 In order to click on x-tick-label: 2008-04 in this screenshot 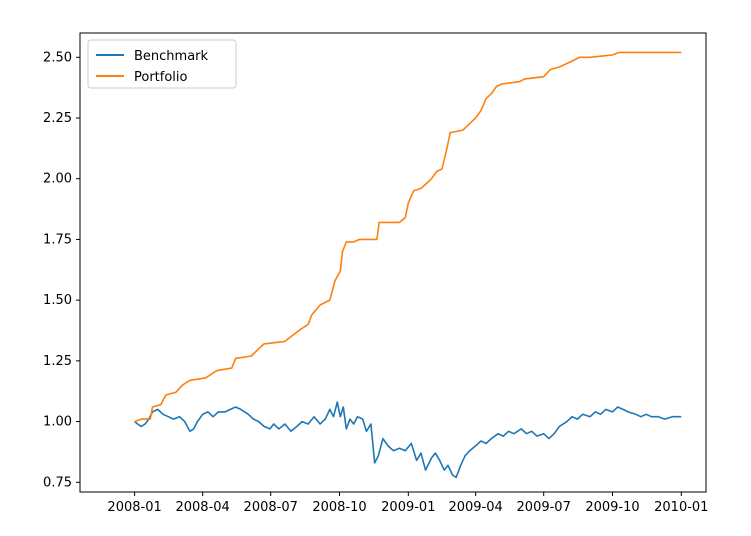, I will do `click(202, 507)`.